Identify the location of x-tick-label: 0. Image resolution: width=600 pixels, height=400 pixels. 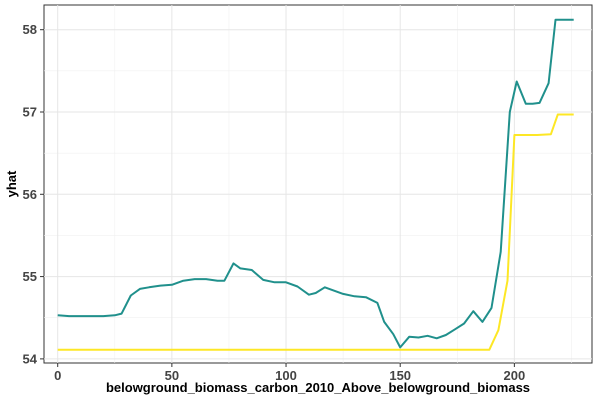
(57, 375).